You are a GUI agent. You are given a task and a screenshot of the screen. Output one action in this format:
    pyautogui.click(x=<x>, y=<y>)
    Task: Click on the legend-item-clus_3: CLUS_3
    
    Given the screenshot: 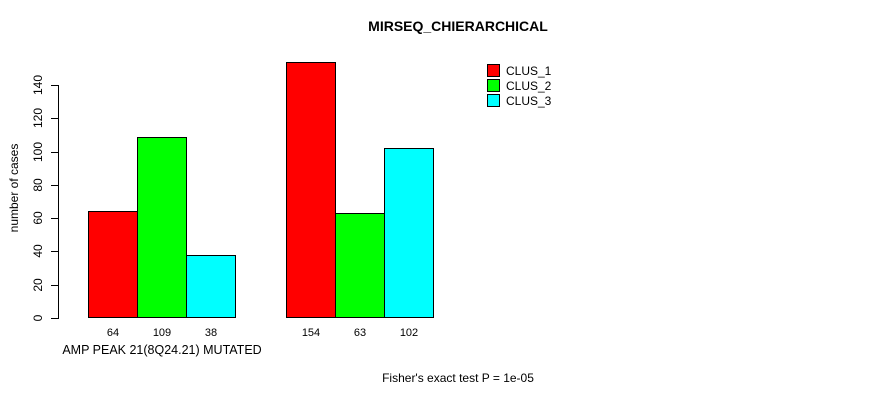 What is the action you would take?
    pyautogui.click(x=519, y=100)
    